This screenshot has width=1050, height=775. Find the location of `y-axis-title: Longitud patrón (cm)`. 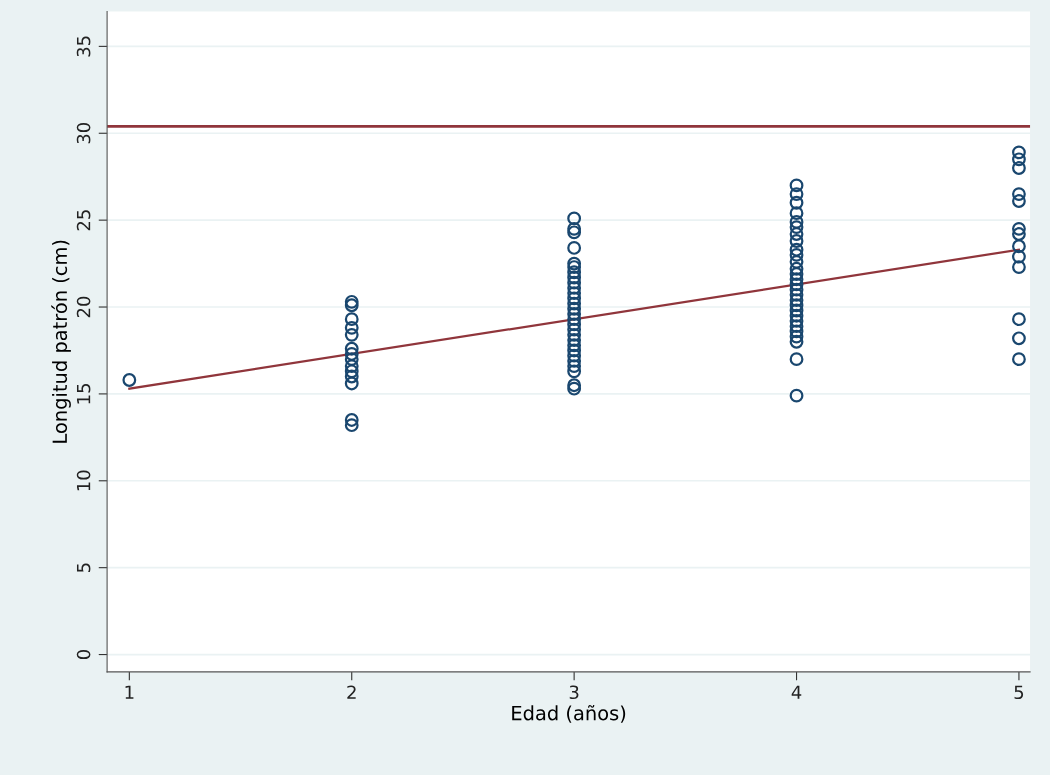

y-axis-title: Longitud patrón (cm) is located at coordinates (61, 341).